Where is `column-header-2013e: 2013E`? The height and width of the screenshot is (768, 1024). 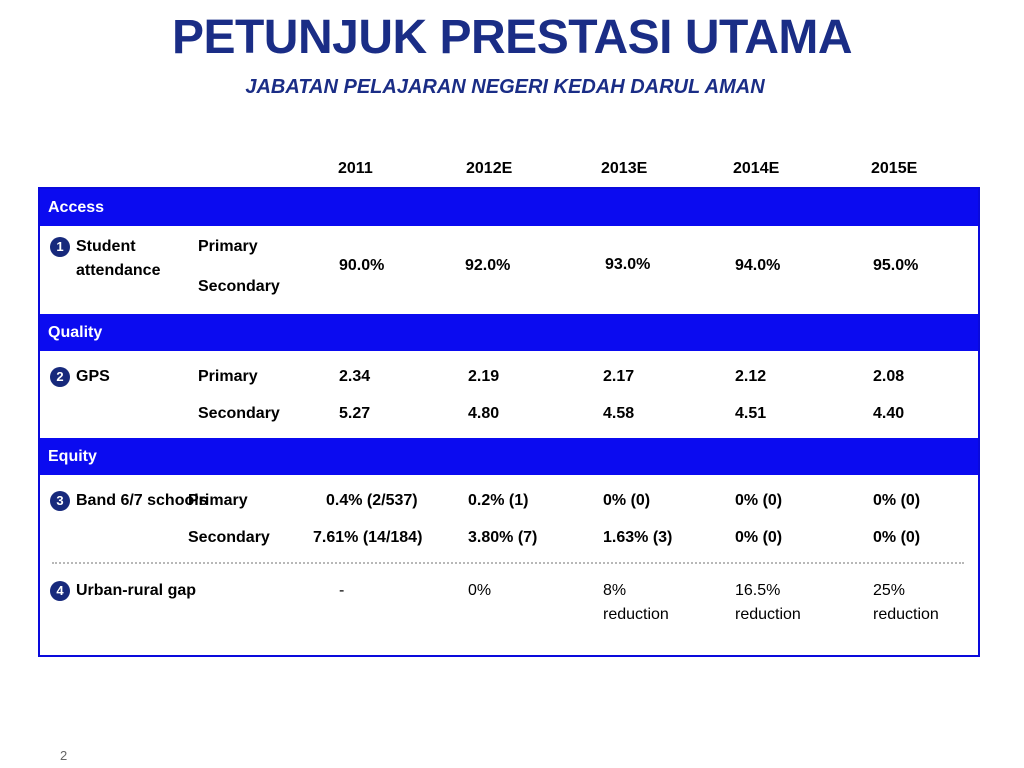
column-header-2013e: 2013E is located at coordinates (624, 168).